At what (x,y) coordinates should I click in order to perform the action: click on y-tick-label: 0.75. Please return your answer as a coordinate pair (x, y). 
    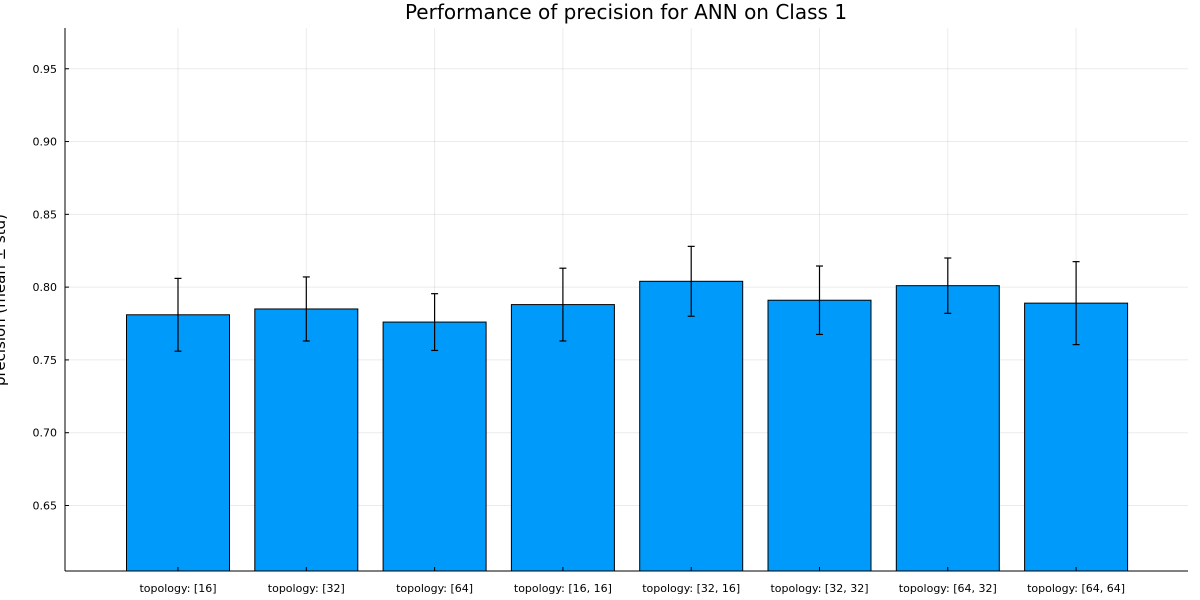
    Looking at the image, I should click on (45, 360).